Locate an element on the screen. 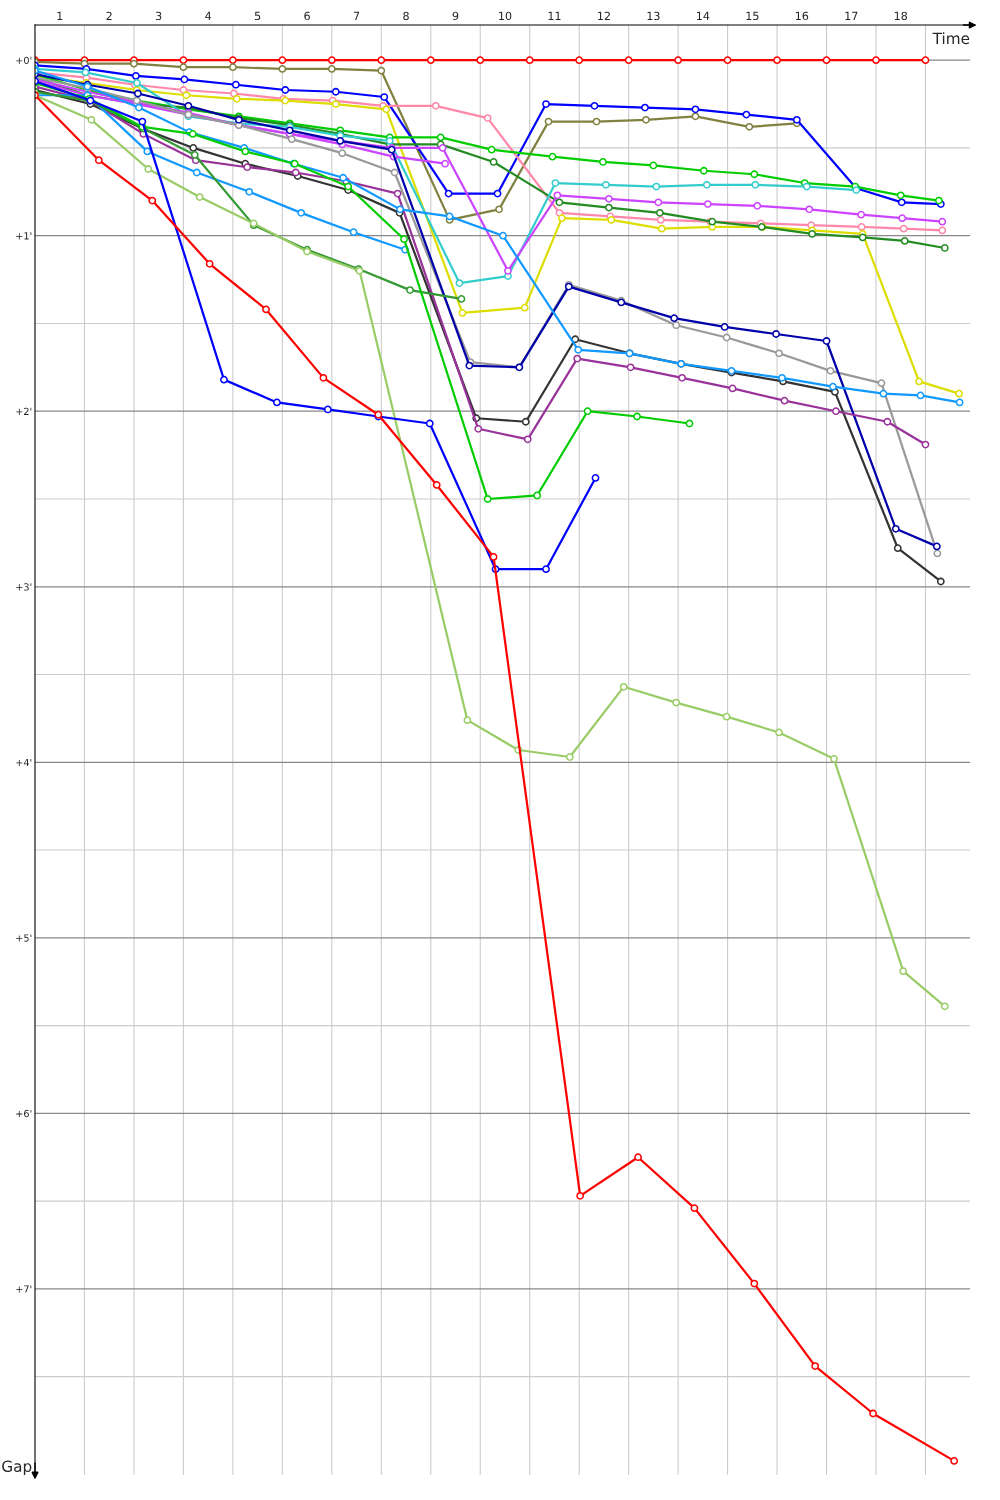  y-tick-label: +5' is located at coordinates (24, 938).